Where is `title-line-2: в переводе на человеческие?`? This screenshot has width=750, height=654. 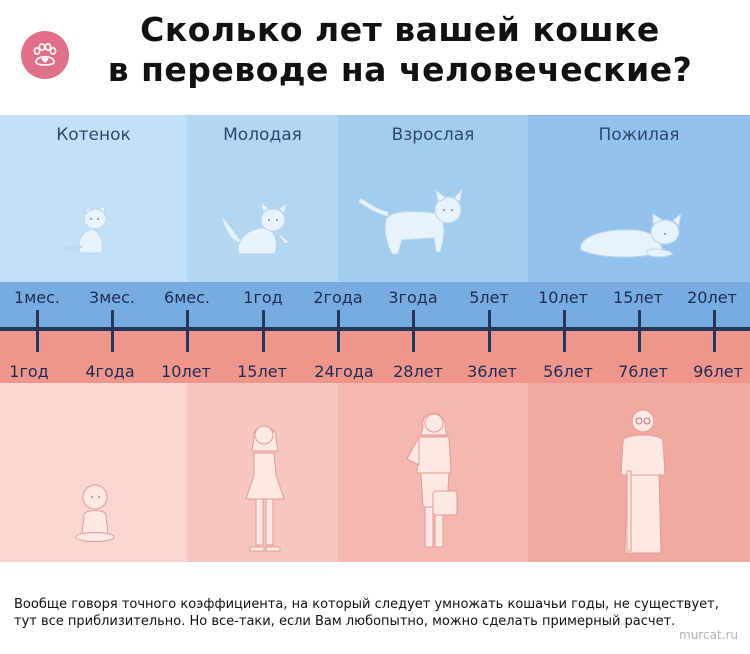
title-line-2: в переводе на человеческие? is located at coordinates (400, 69).